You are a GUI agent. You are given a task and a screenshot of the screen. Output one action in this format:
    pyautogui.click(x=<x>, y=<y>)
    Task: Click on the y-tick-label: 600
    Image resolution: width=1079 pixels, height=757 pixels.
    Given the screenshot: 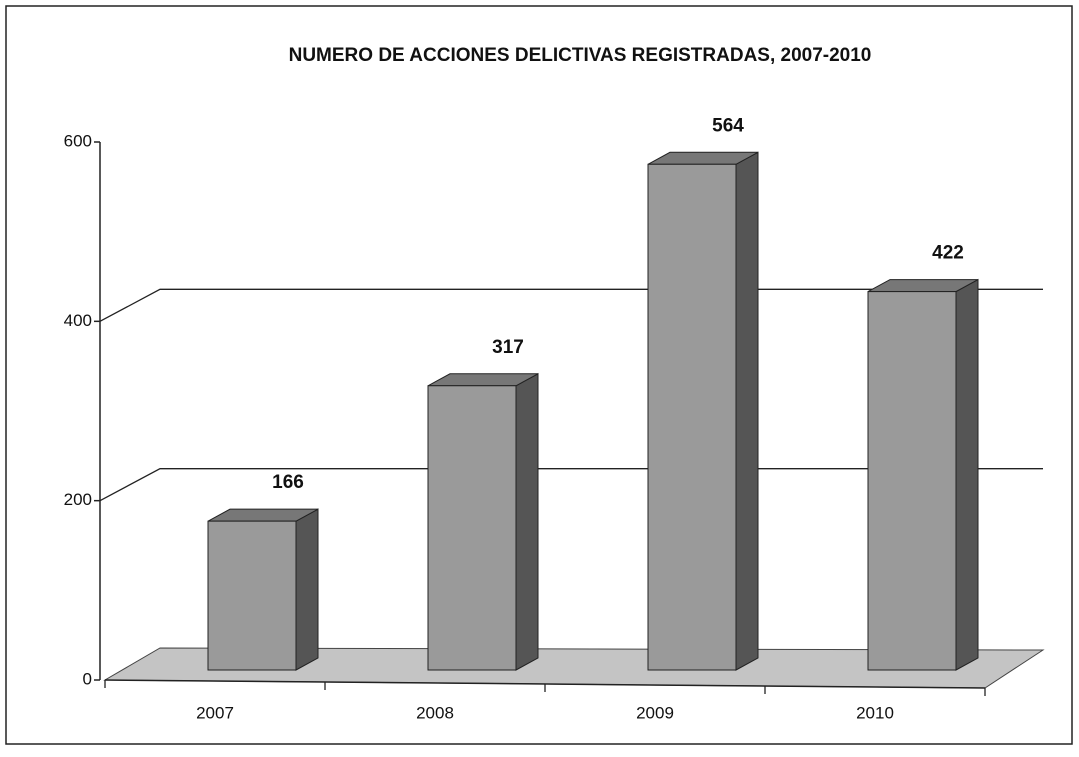 What is the action you would take?
    pyautogui.click(x=78, y=140)
    